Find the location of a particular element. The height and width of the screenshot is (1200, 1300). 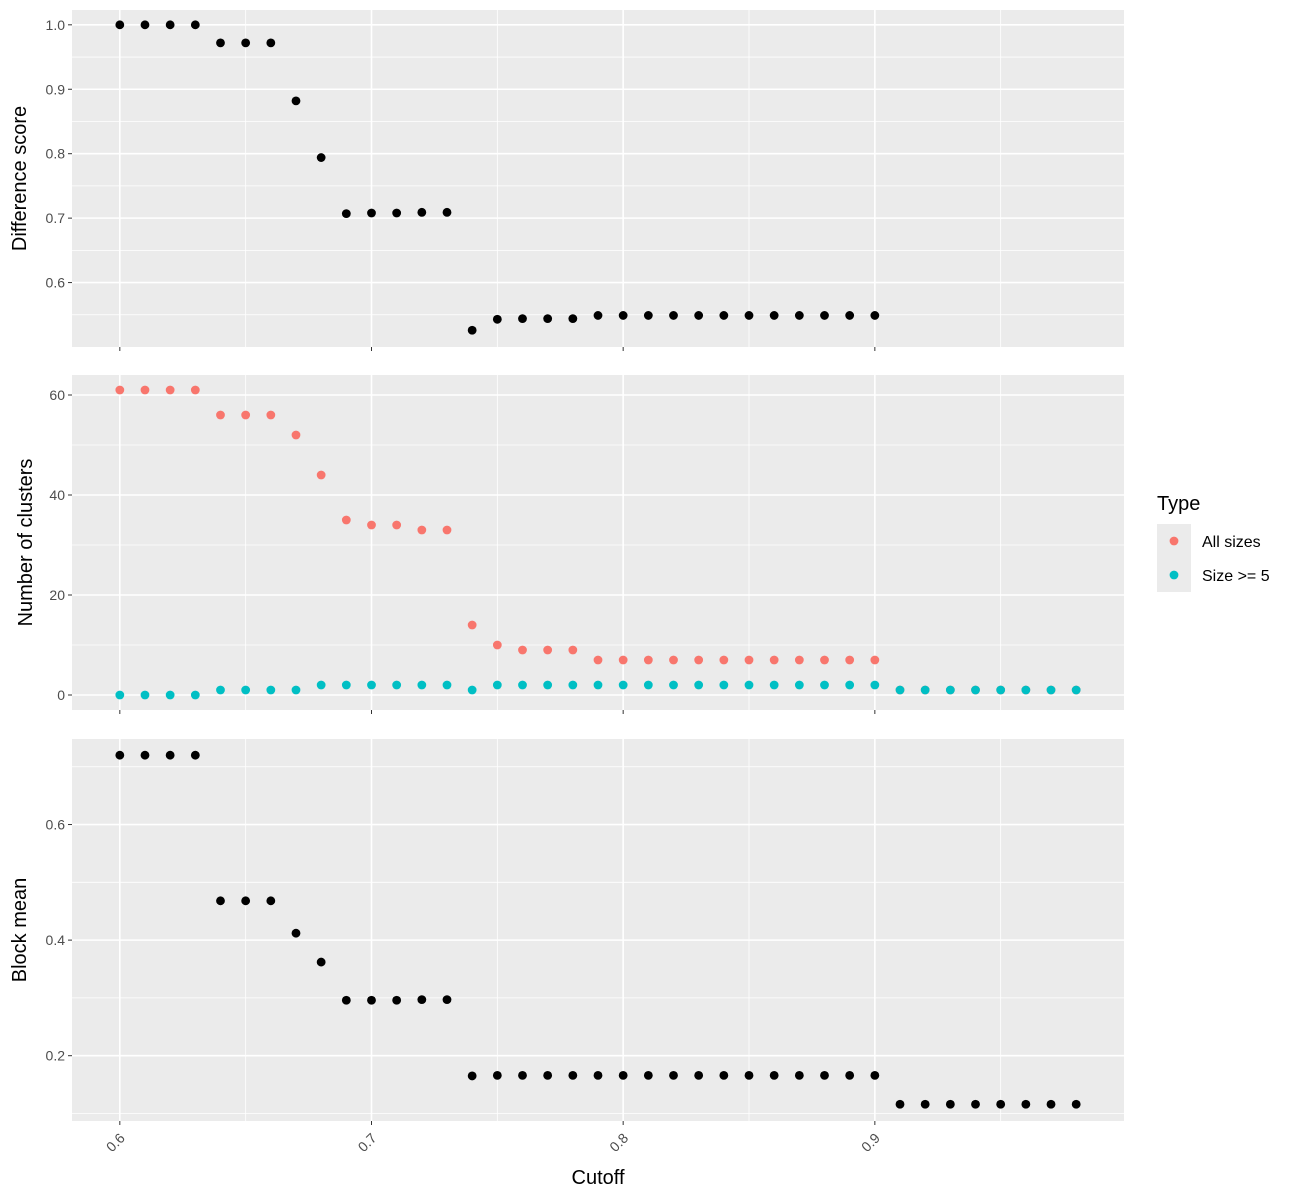

x-axis-title: Cutoff is located at coordinates (598, 1178).